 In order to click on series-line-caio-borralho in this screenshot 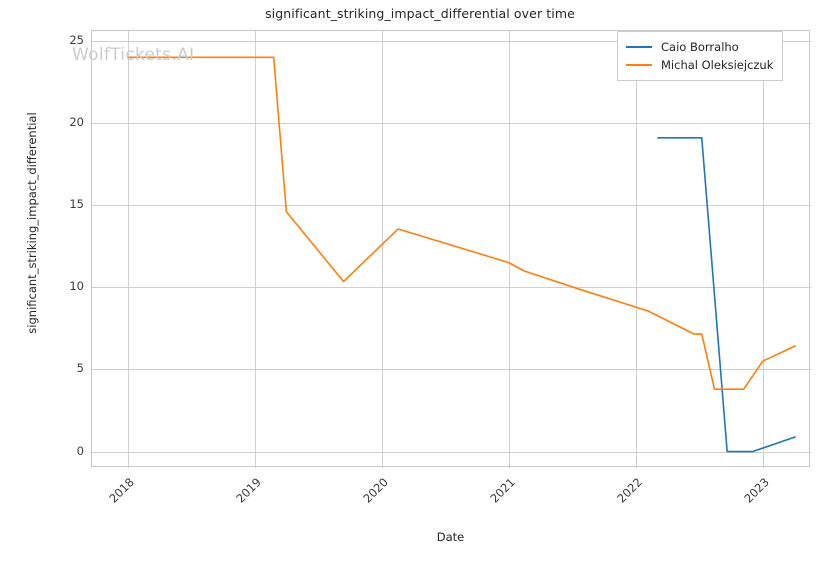, I will do `click(727, 294)`.